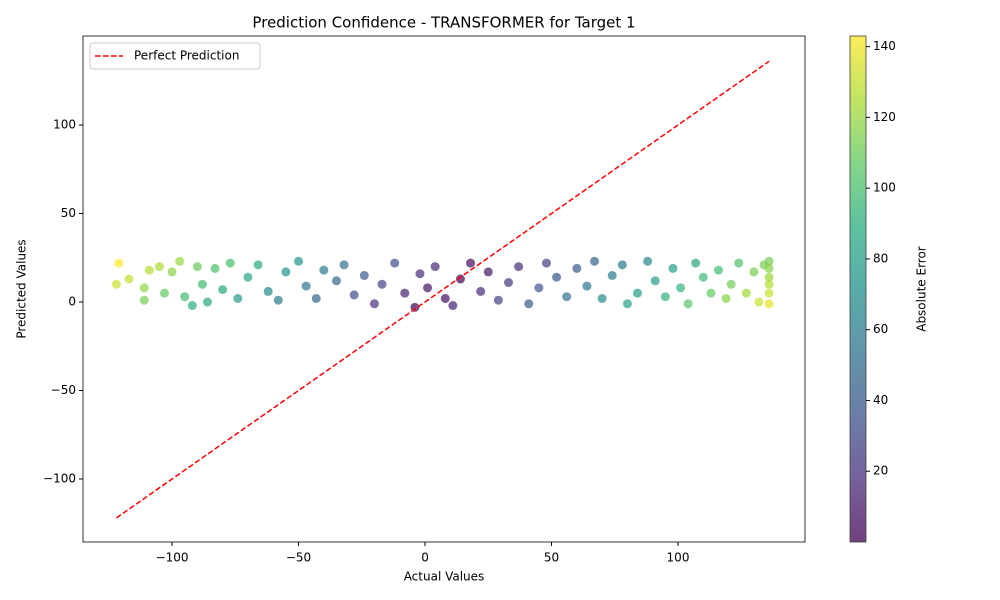 The height and width of the screenshot is (600, 1000). What do you see at coordinates (884, 46) in the screenshot?
I see `colorbar-tick-label: 140` at bounding box center [884, 46].